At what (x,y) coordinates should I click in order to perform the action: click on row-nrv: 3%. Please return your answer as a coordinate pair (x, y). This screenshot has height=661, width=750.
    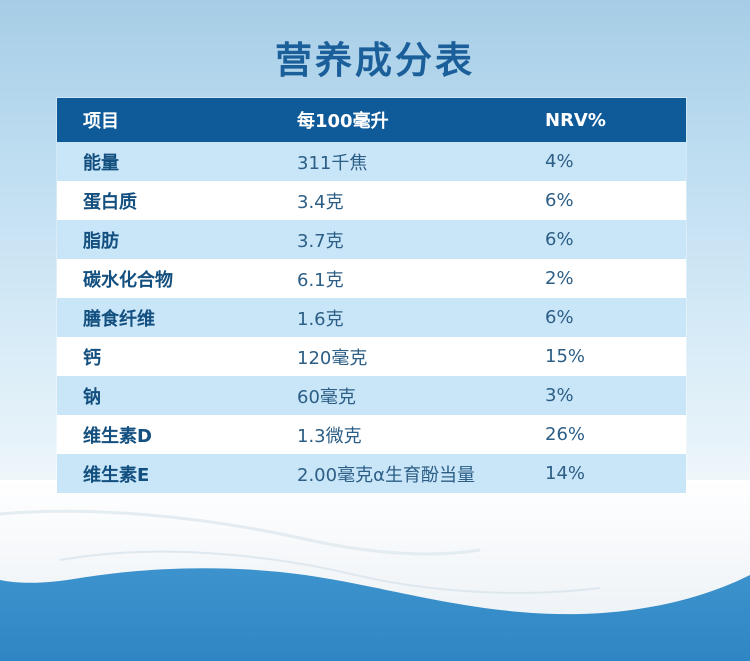
    Looking at the image, I should click on (615, 395).